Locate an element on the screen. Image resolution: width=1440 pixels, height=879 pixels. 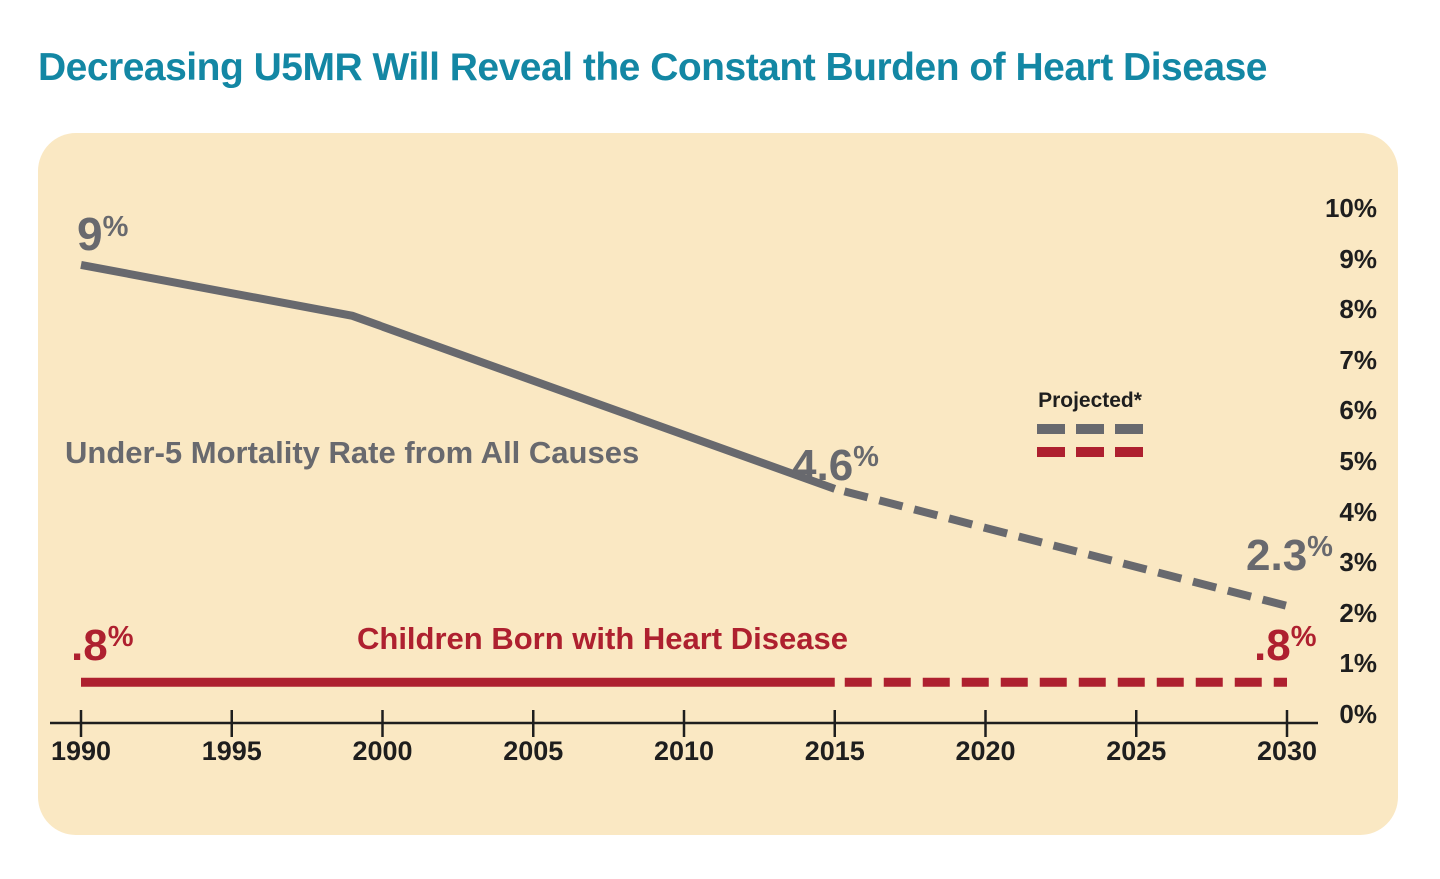
x-axis-label: 1995 is located at coordinates (231, 751).